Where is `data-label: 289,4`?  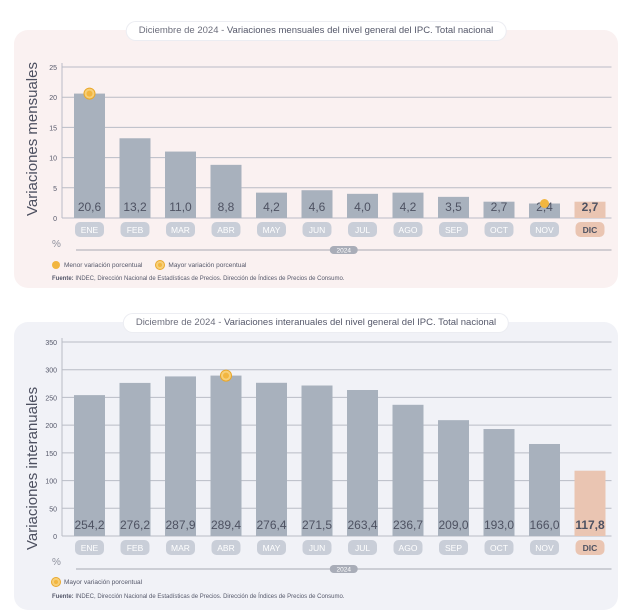
data-label: 289,4 is located at coordinates (226, 525).